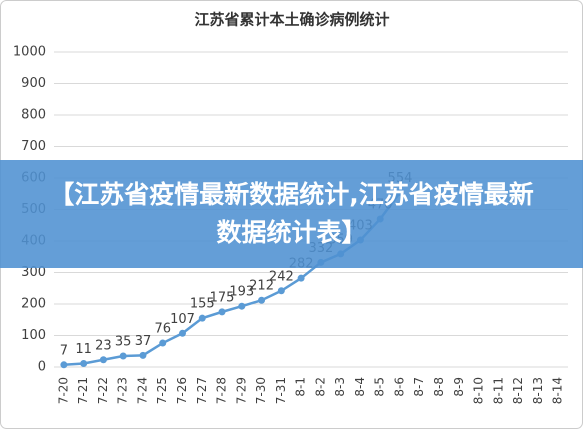 This screenshot has height=429, width=583. Describe the element at coordinates (33, 304) in the screenshot. I see `y-tick-label: 200` at that location.